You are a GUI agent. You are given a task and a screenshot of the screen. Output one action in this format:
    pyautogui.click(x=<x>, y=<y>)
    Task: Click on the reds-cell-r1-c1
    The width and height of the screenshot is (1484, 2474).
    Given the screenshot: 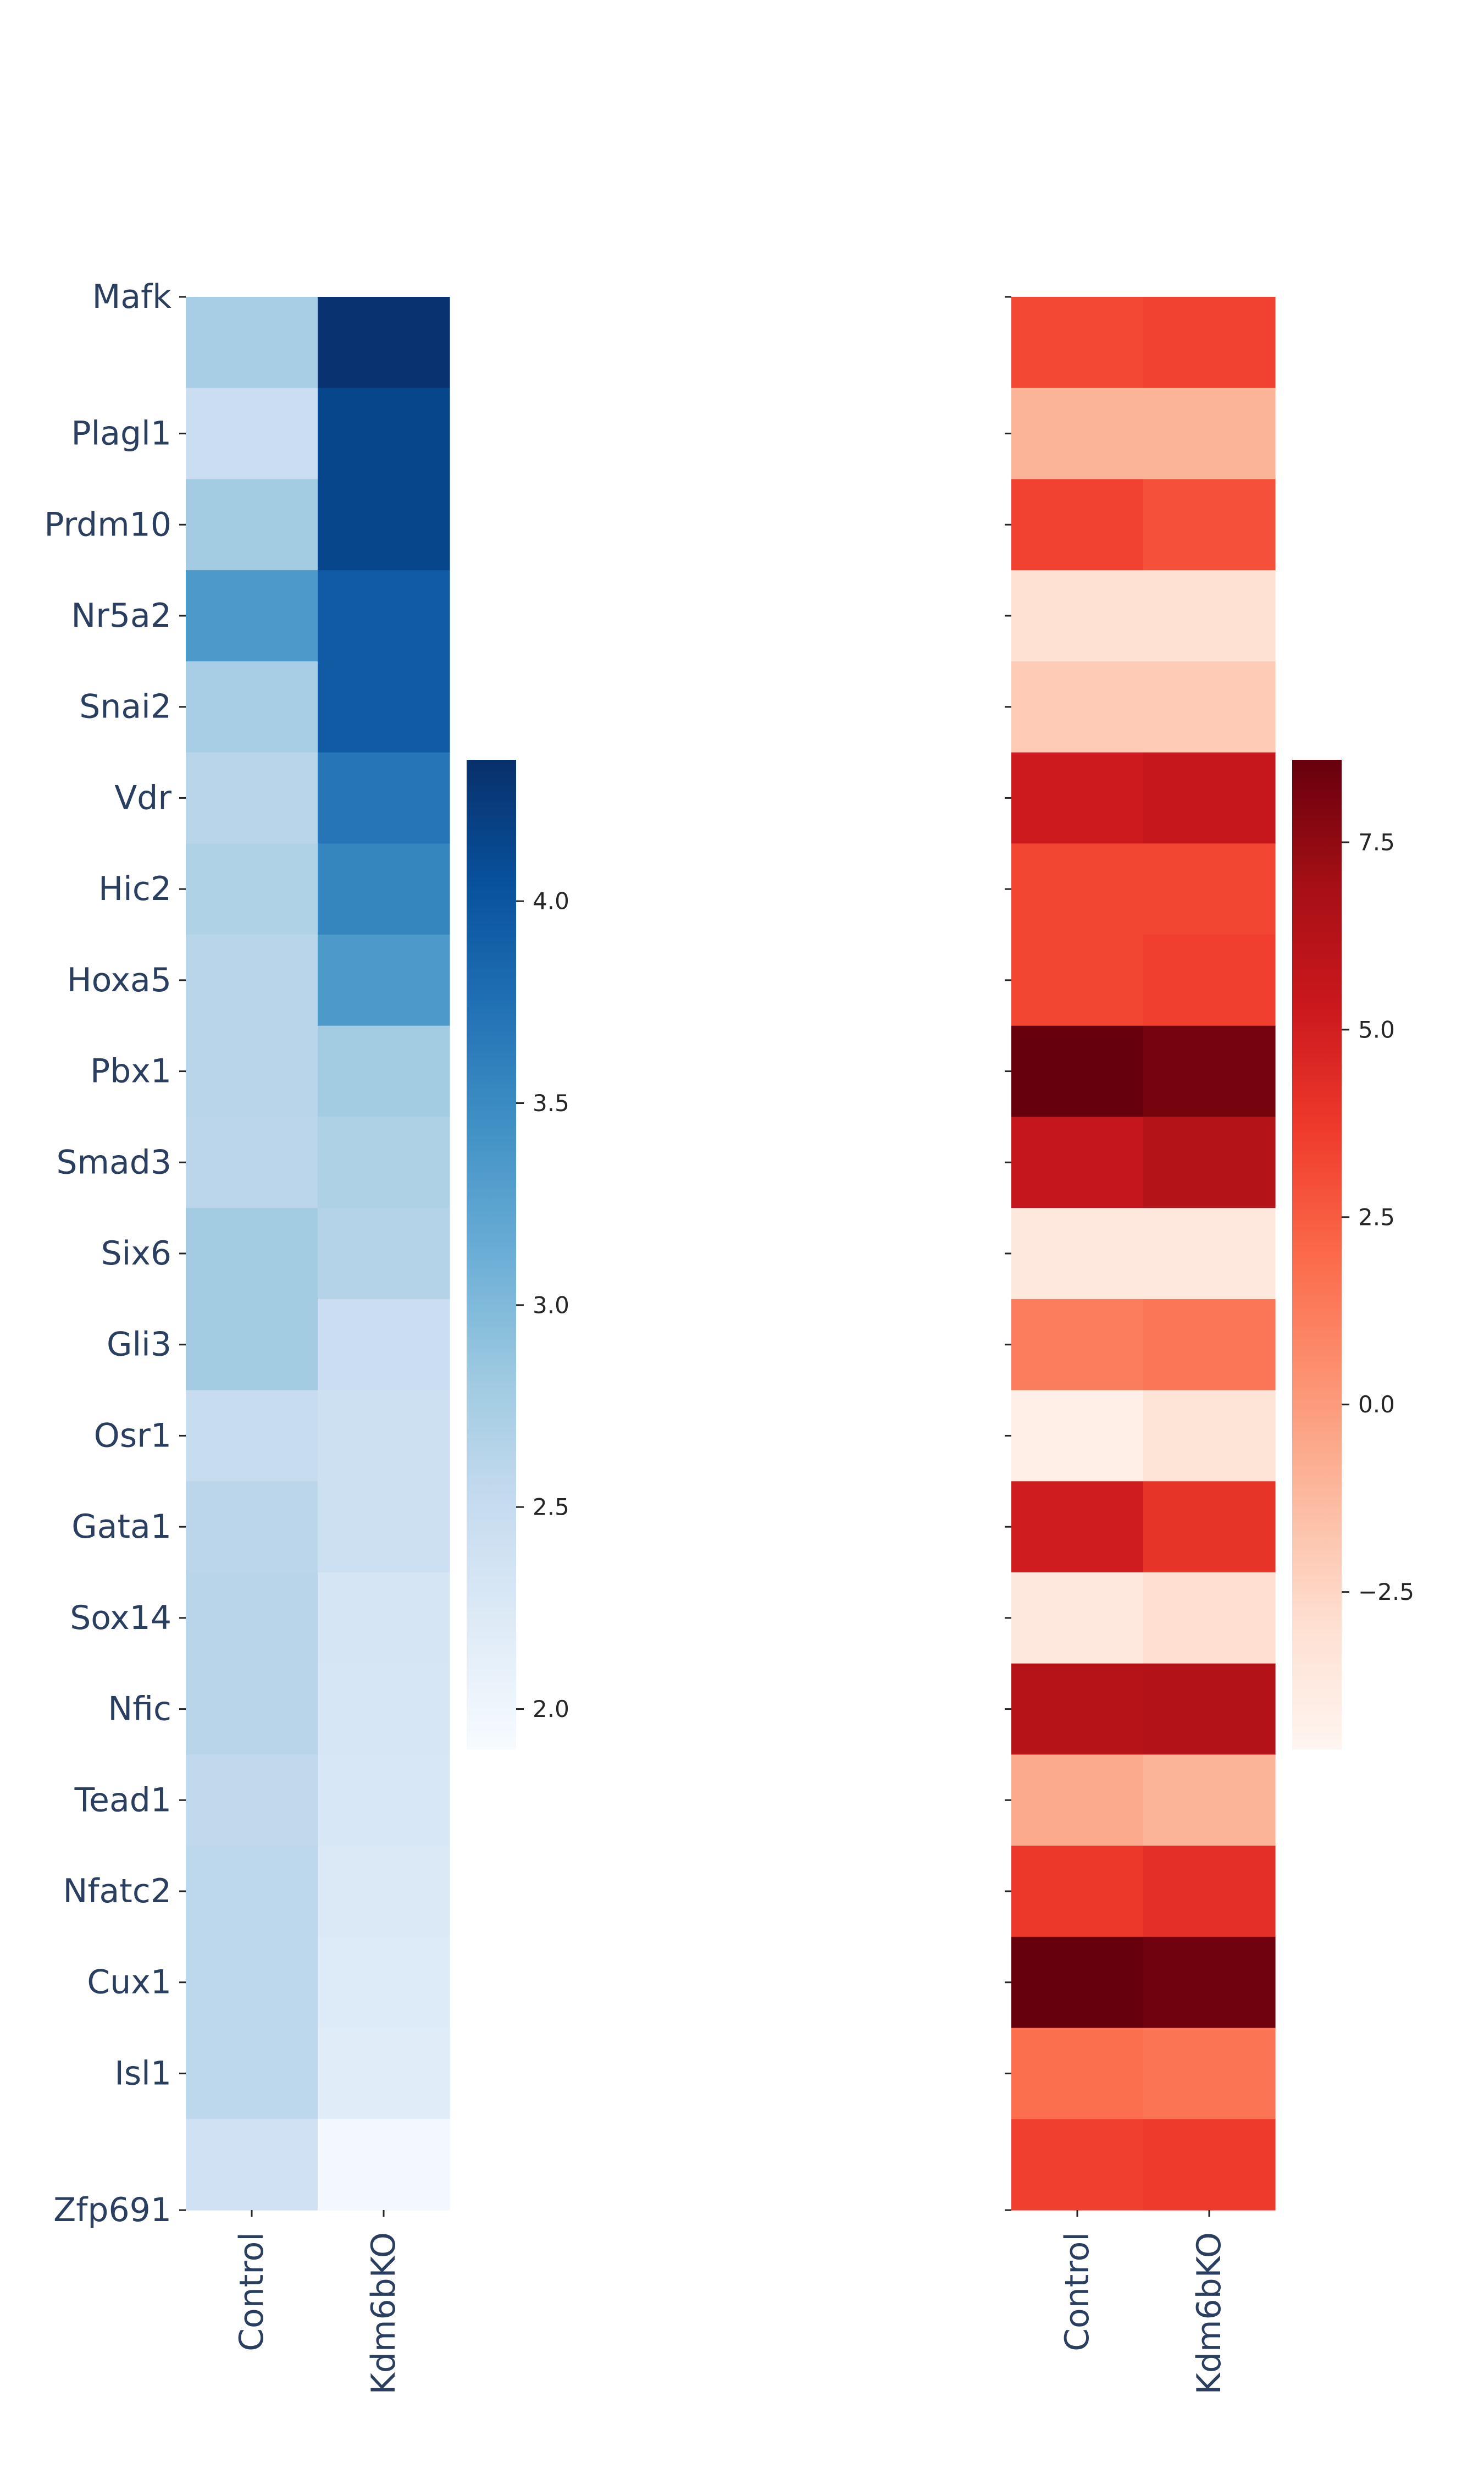 What is the action you would take?
    pyautogui.click(x=1209, y=434)
    